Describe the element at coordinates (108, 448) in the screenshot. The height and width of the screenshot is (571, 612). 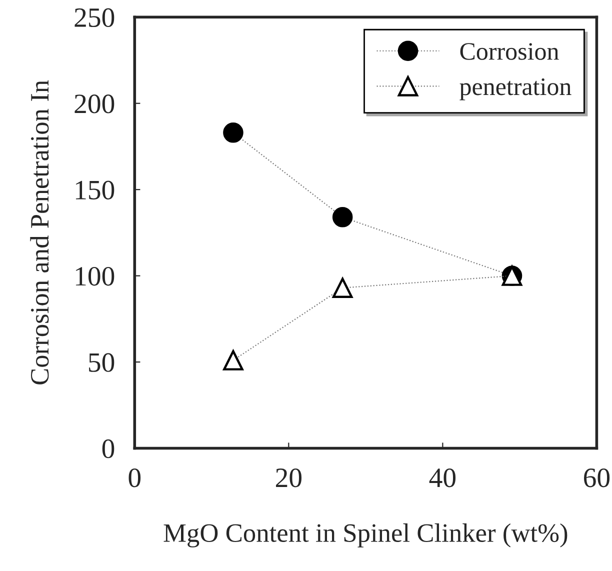
I see `y-tick-label: 0` at that location.